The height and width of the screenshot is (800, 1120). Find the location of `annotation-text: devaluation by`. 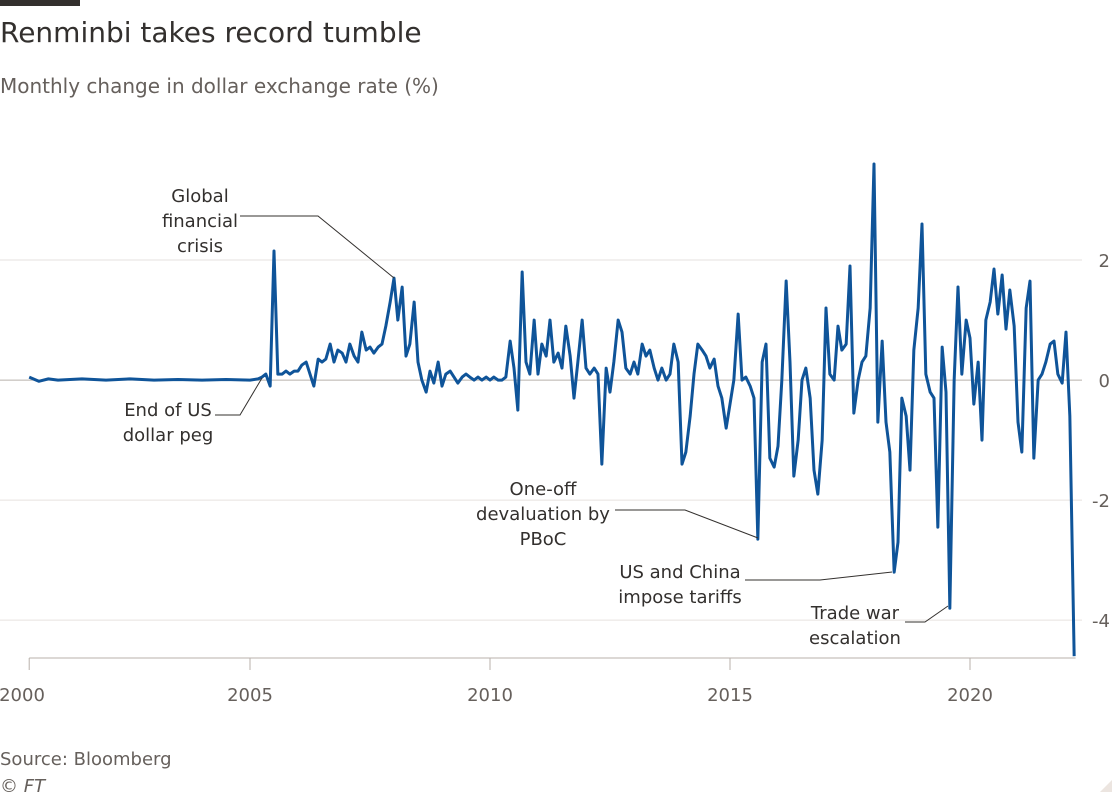

annotation-text: devaluation by is located at coordinates (543, 514).